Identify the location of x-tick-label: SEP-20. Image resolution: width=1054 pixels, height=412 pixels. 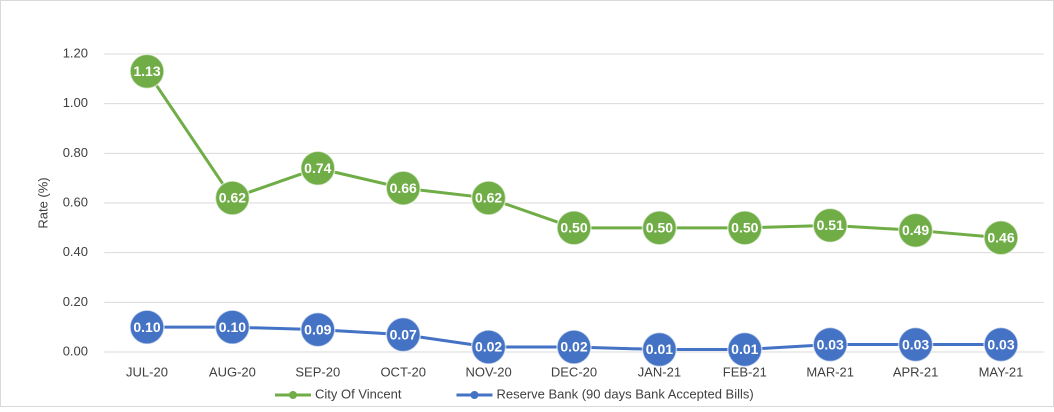
(317, 371).